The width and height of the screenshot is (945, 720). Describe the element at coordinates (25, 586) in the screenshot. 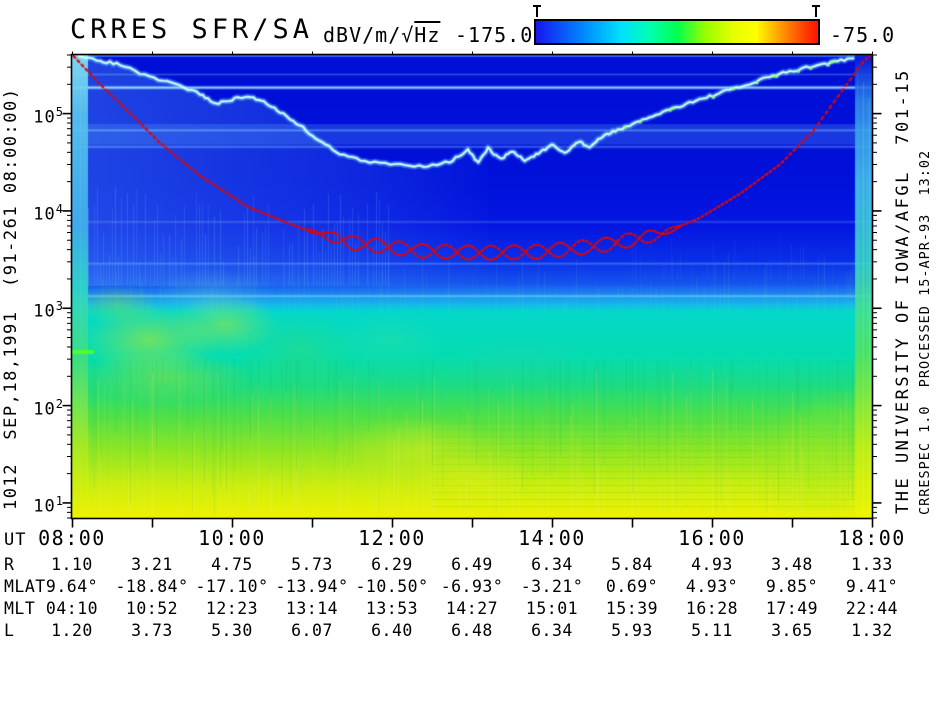

I see `table-row-label: MLAT` at that location.